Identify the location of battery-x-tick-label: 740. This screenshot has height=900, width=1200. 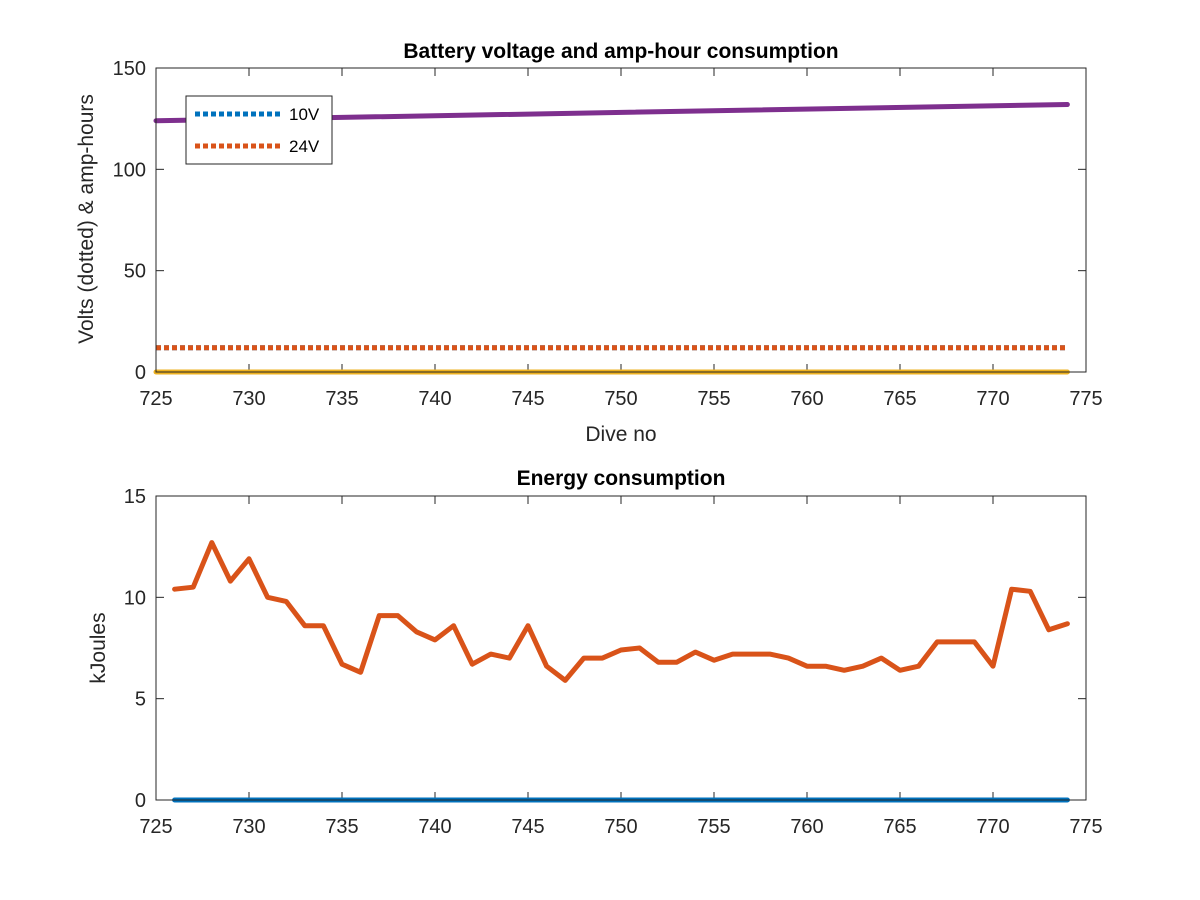
(434, 399).